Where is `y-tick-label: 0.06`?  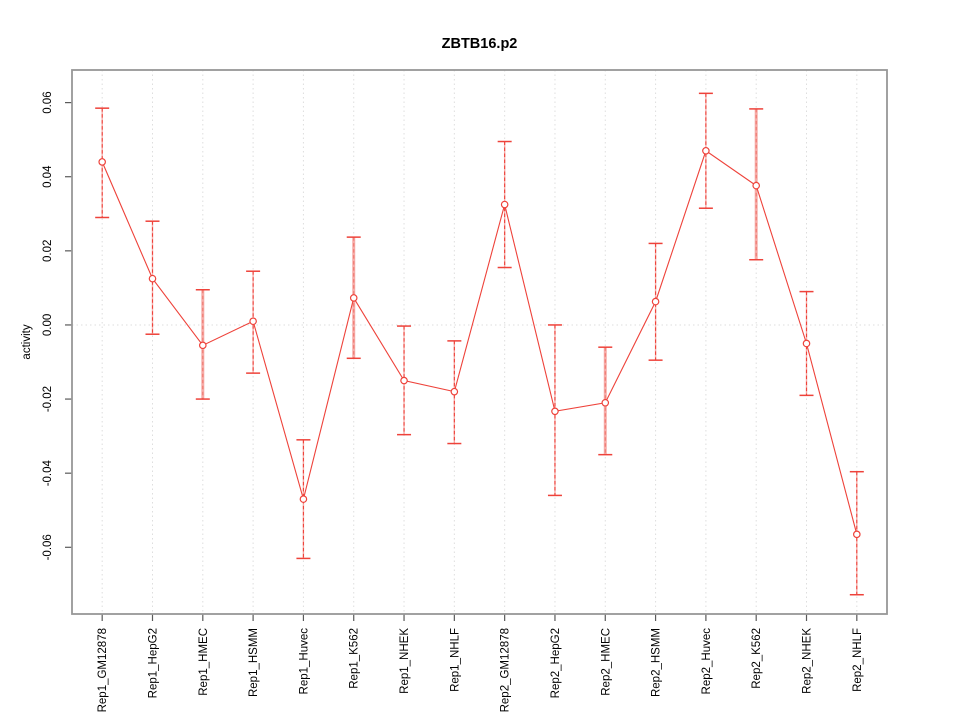
y-tick-label: 0.06 is located at coordinates (48, 102).